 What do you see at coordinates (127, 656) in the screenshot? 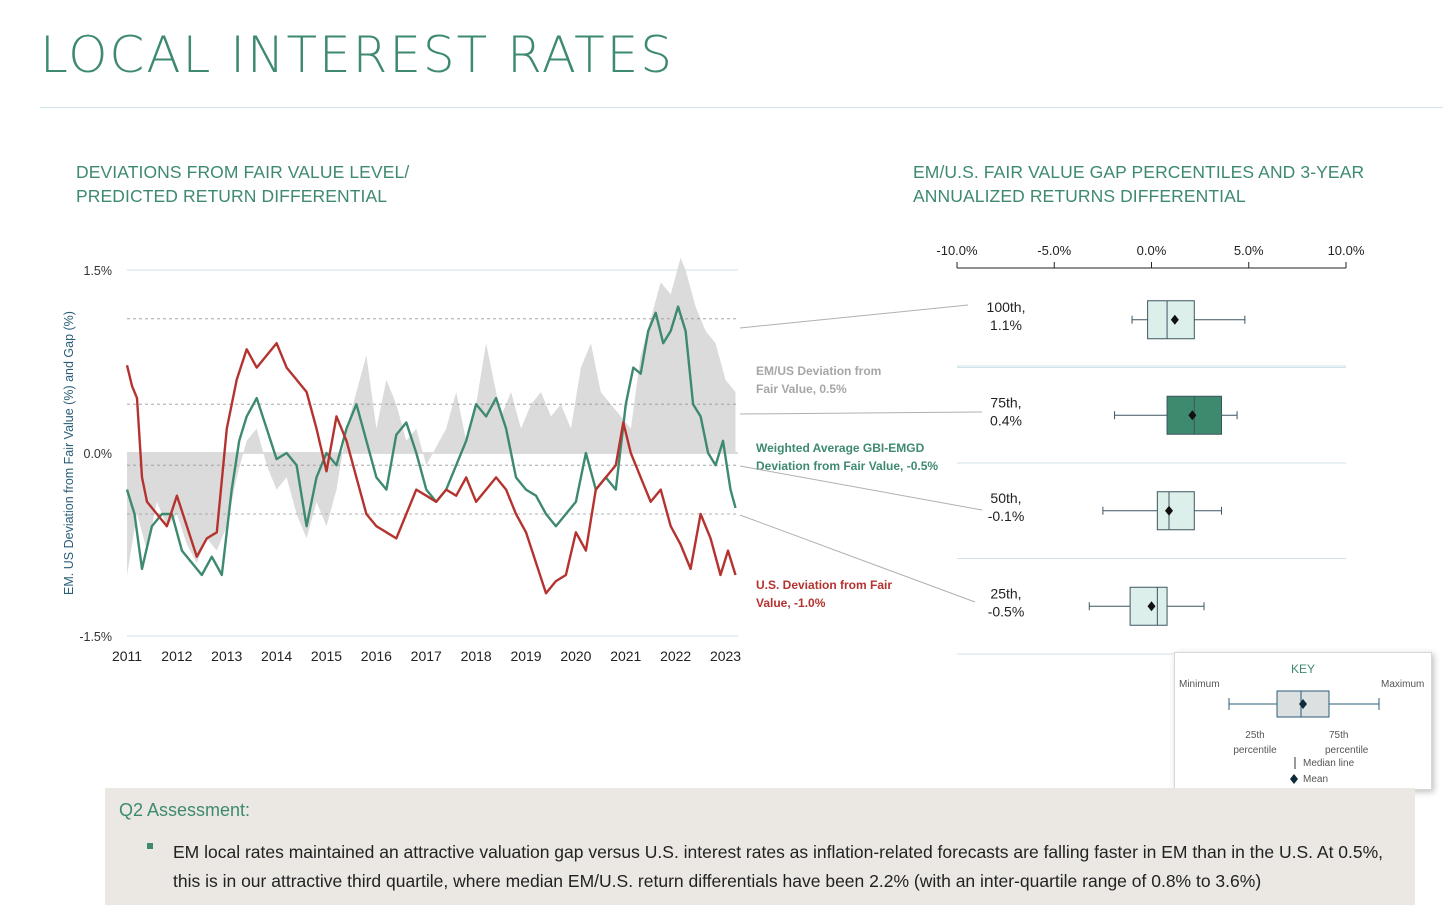
I see `x-tick-label: 2011` at bounding box center [127, 656].